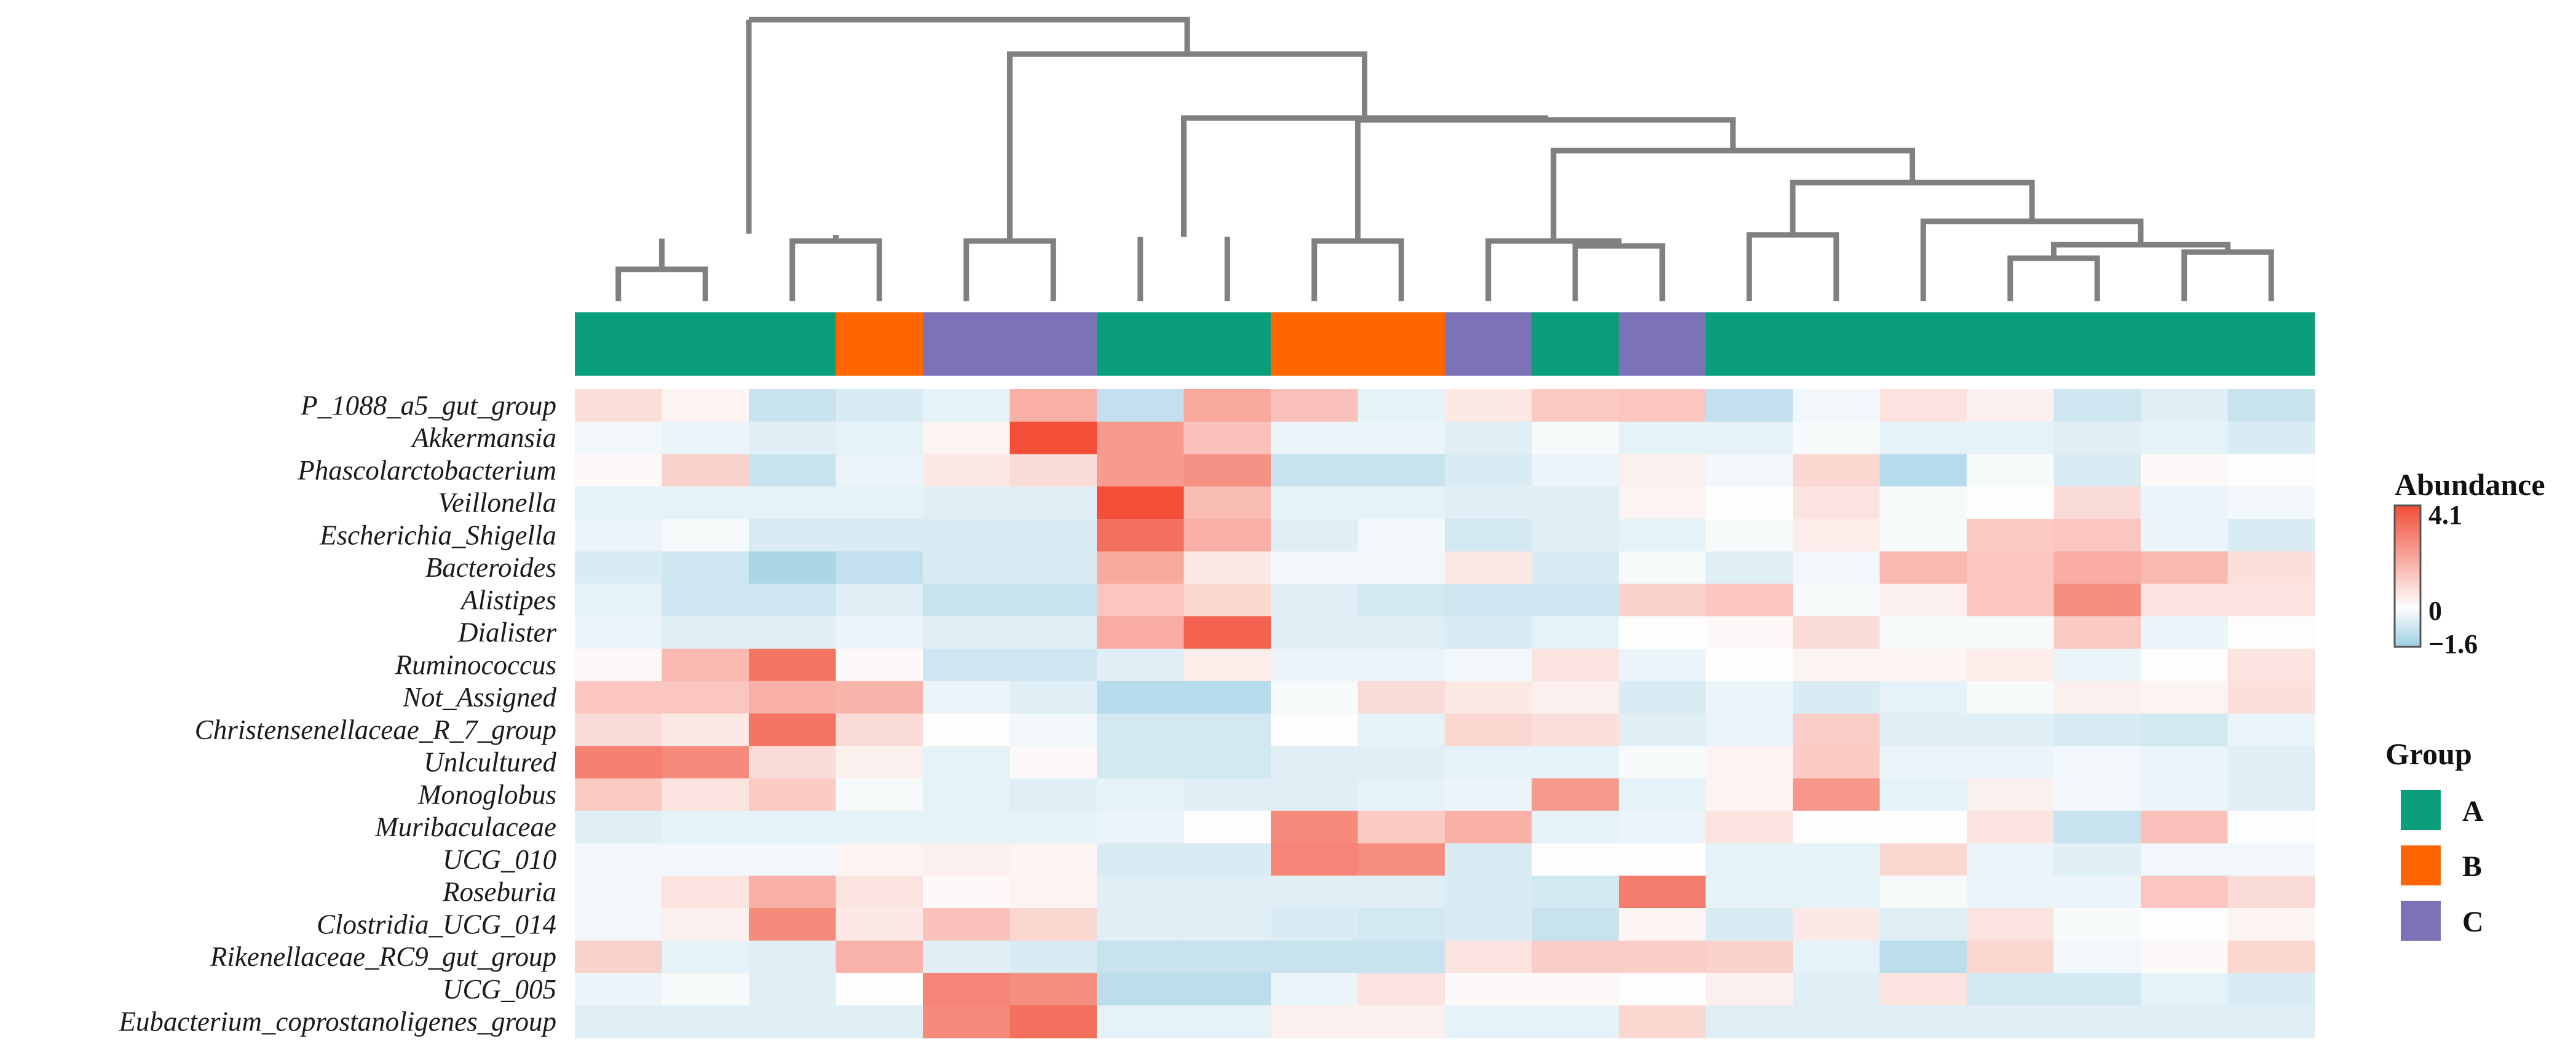 This screenshot has width=2576, height=1060. I want to click on row-label: Phascolarctobacterium, so click(426, 471).